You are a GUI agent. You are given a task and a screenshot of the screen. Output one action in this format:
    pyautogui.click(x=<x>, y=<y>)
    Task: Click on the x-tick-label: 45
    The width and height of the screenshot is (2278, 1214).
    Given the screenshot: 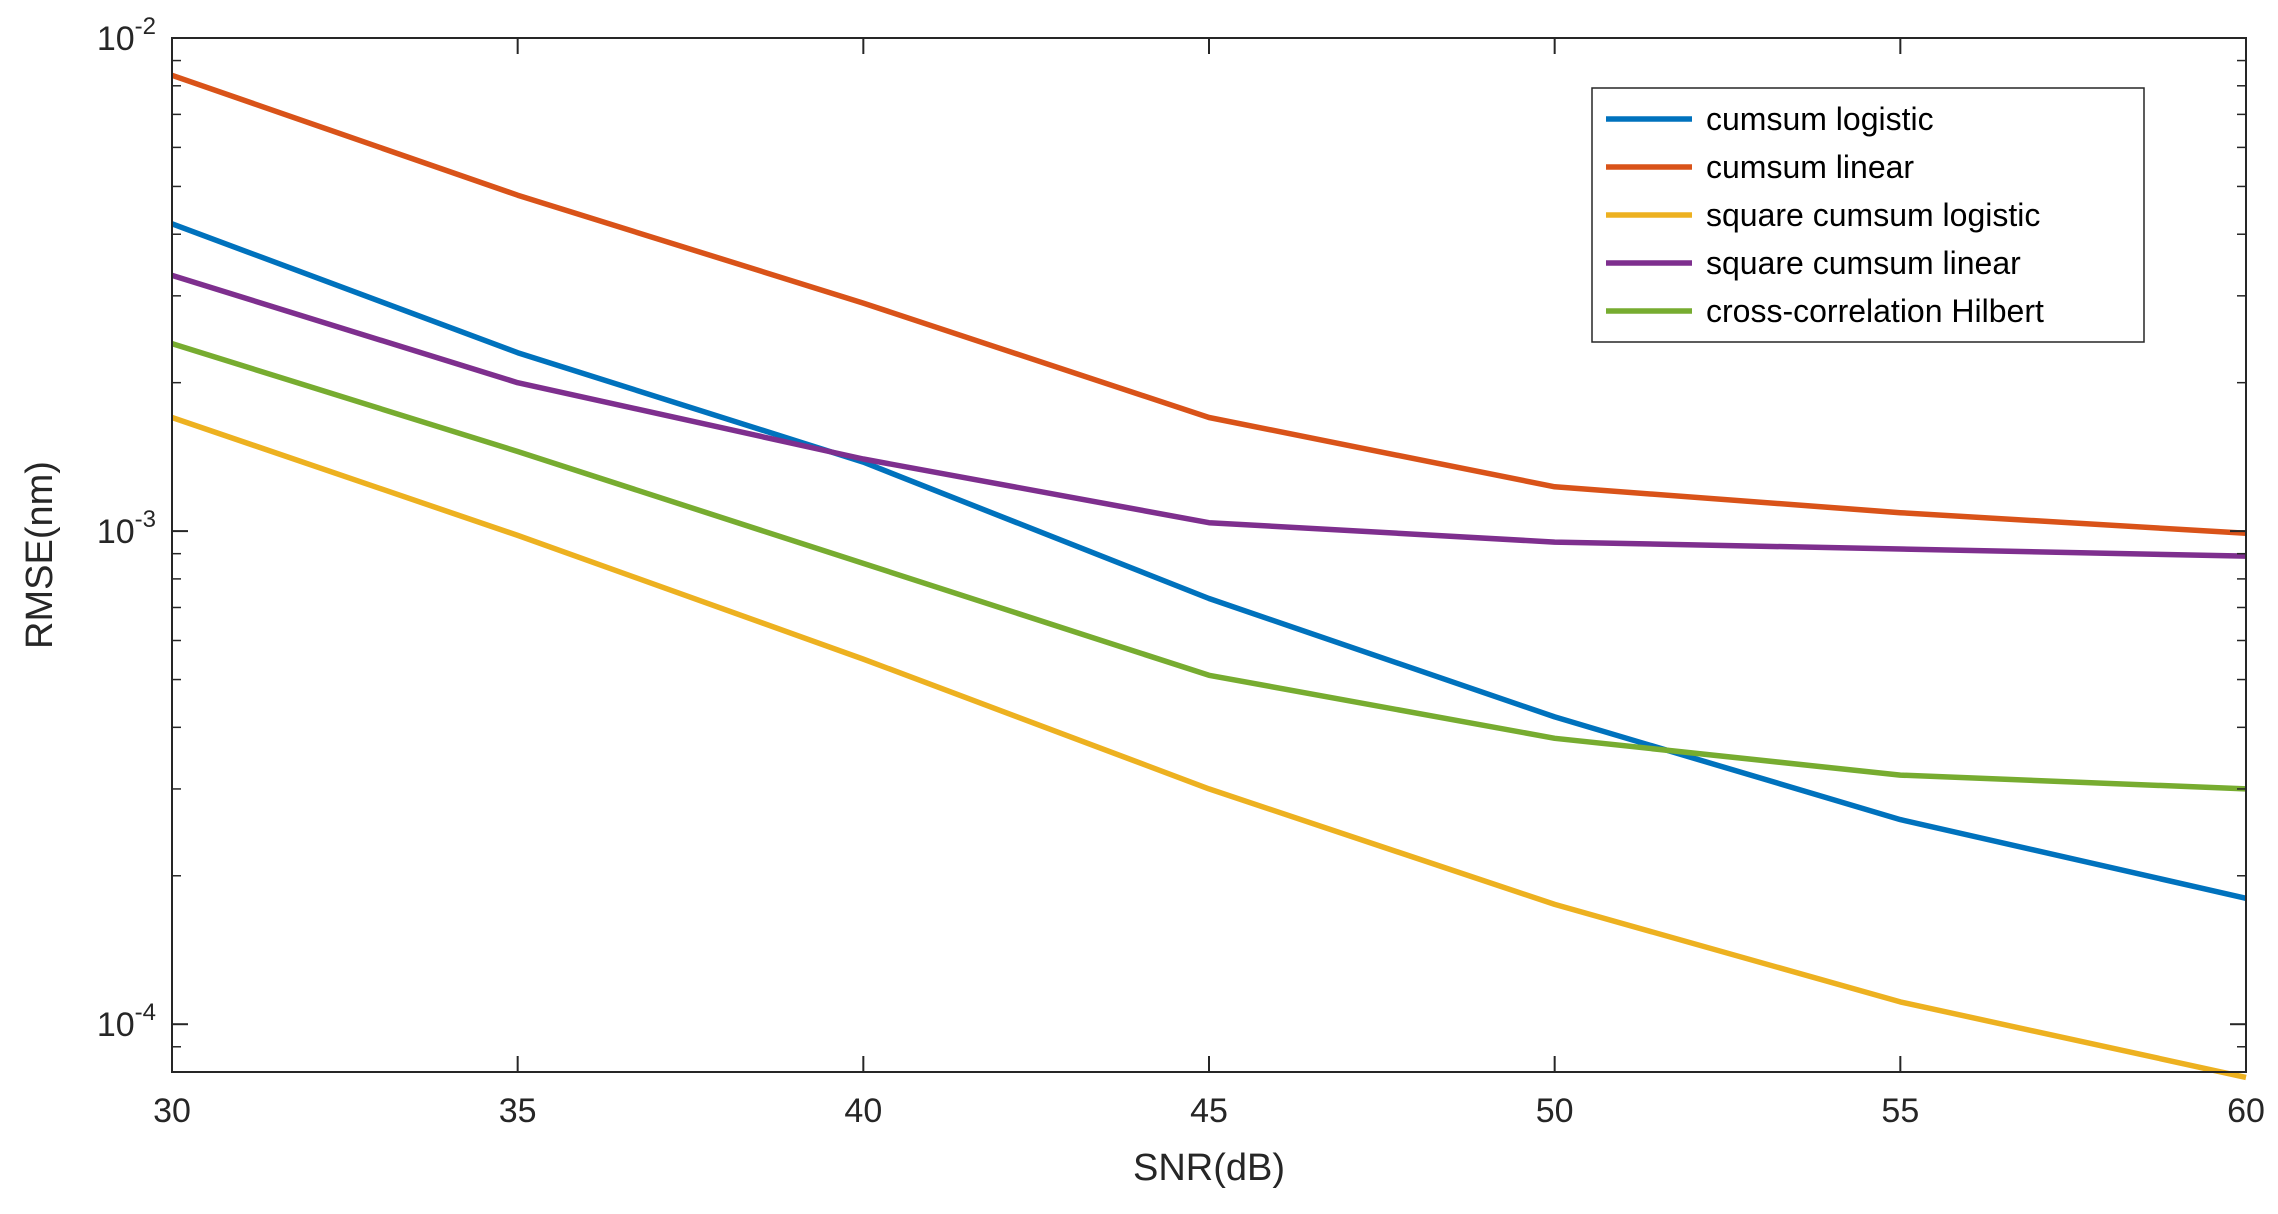 What is the action you would take?
    pyautogui.click(x=1209, y=1111)
    